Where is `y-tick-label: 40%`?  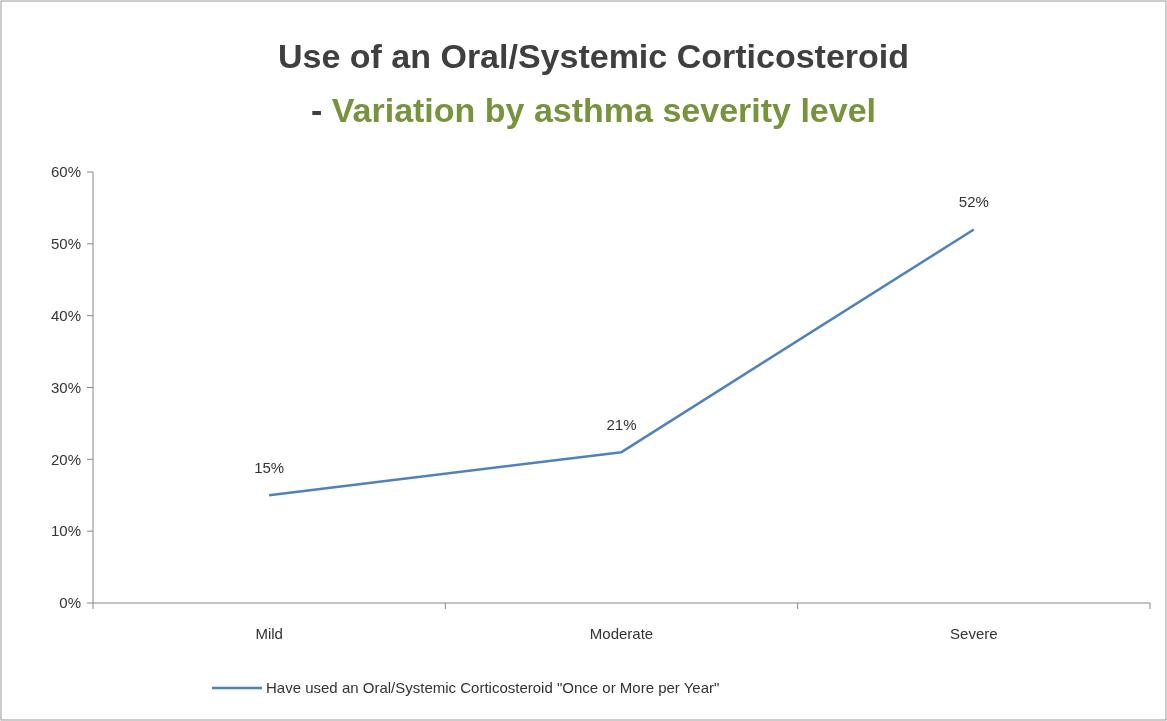
y-tick-label: 40% is located at coordinates (65, 315).